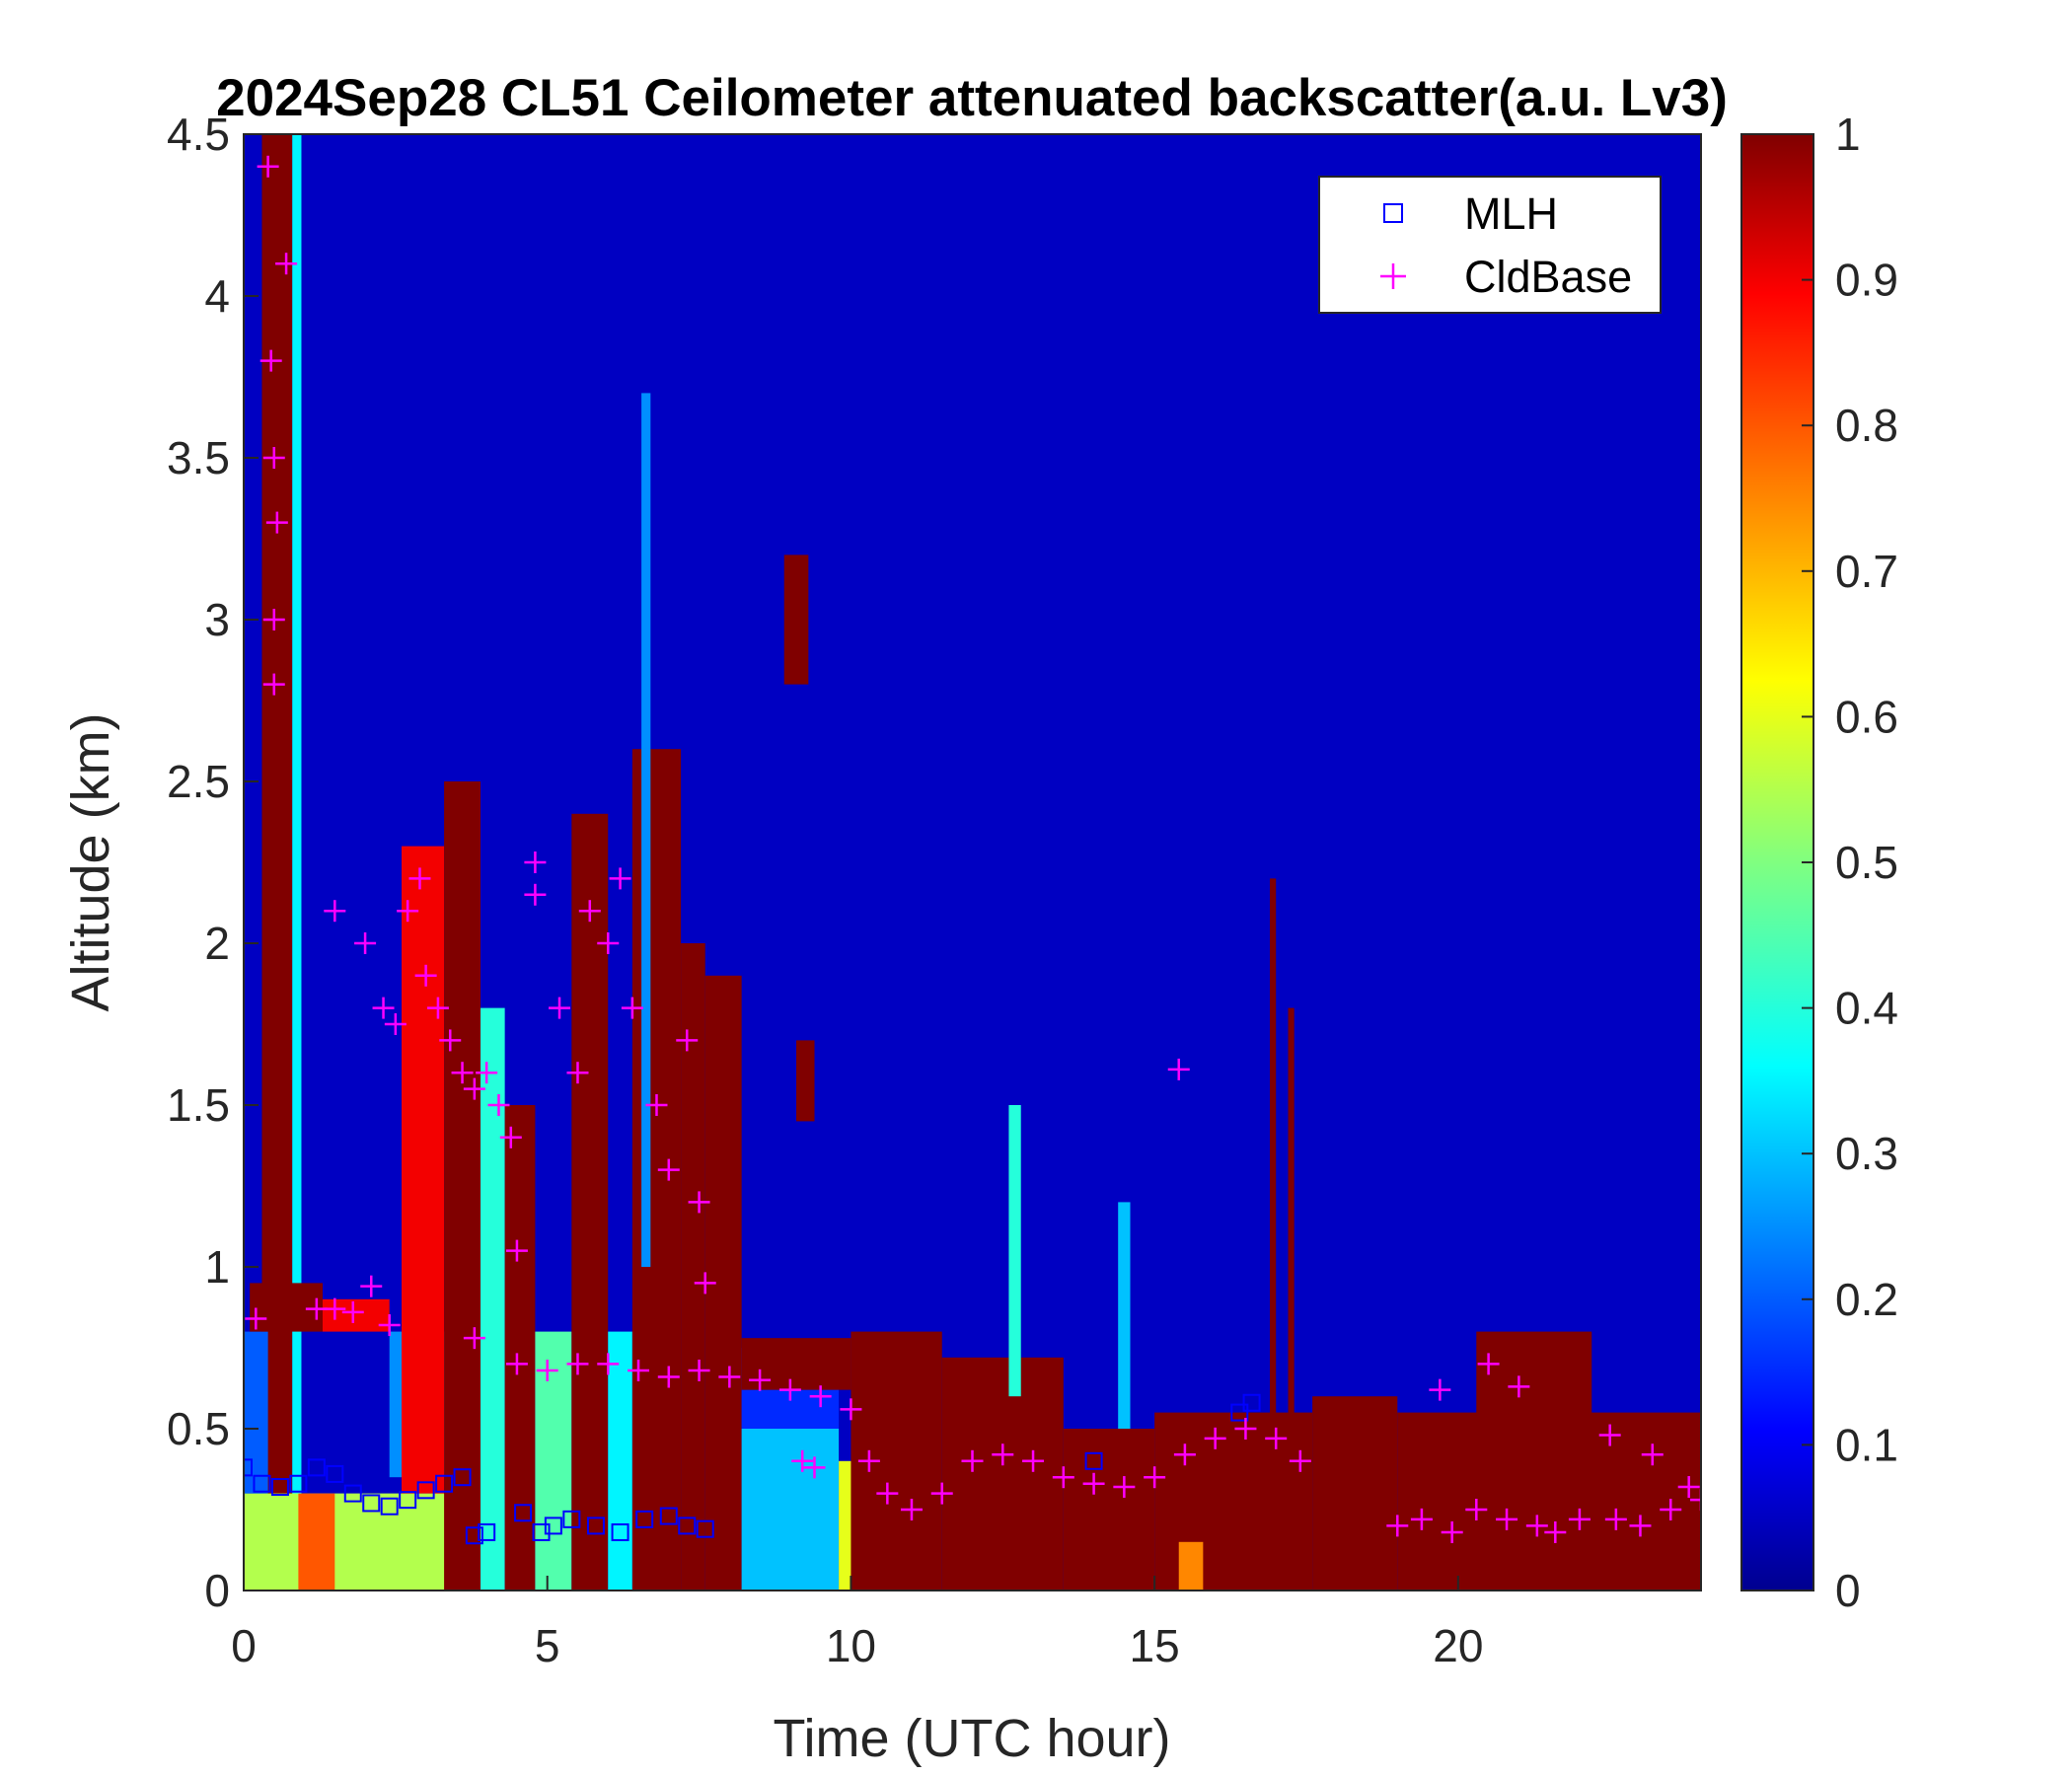 The image size is (2072, 1776). I want to click on x-tick-label: 0, so click(244, 1646).